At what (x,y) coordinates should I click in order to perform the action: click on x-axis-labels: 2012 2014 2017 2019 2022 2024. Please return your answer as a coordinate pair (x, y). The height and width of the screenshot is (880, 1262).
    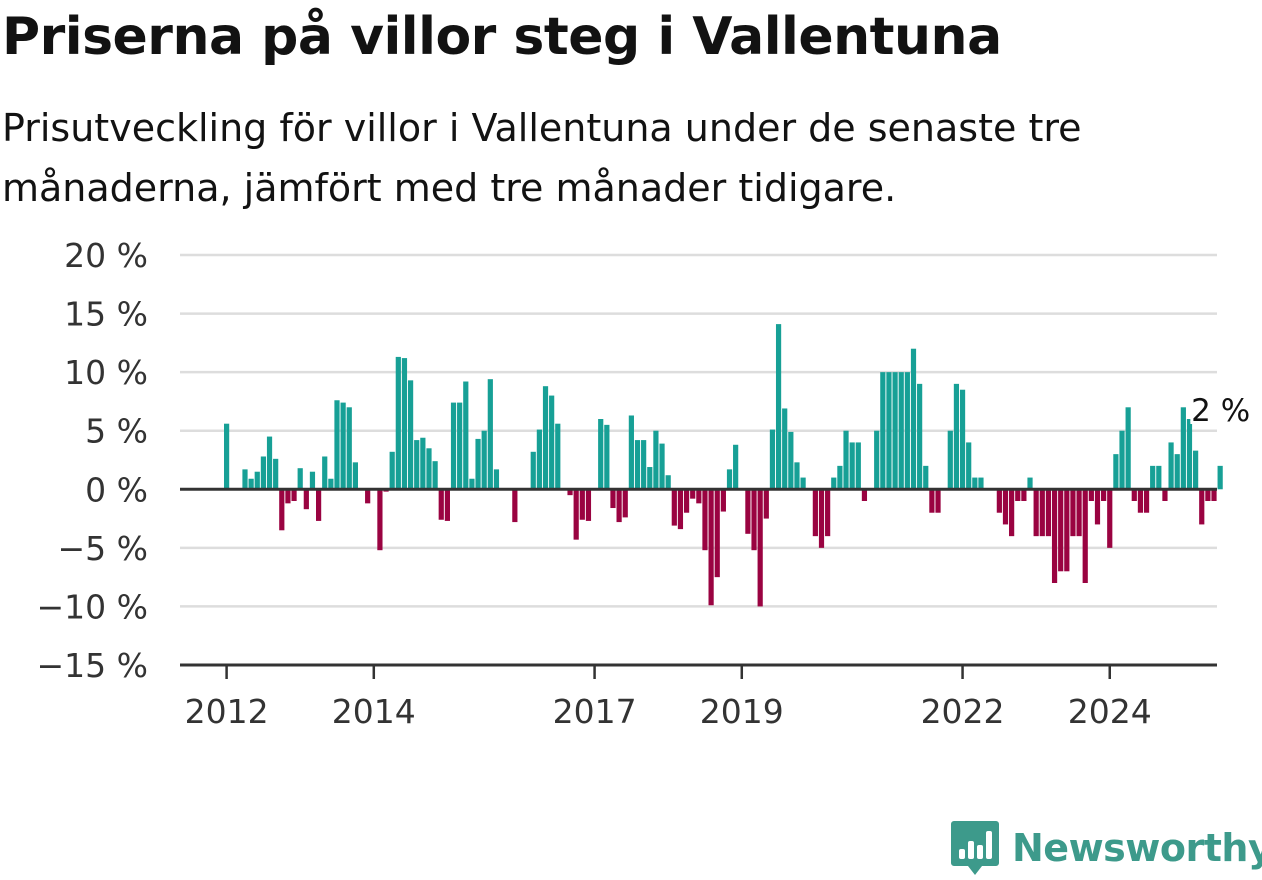
    Looking at the image, I should click on (668, 711).